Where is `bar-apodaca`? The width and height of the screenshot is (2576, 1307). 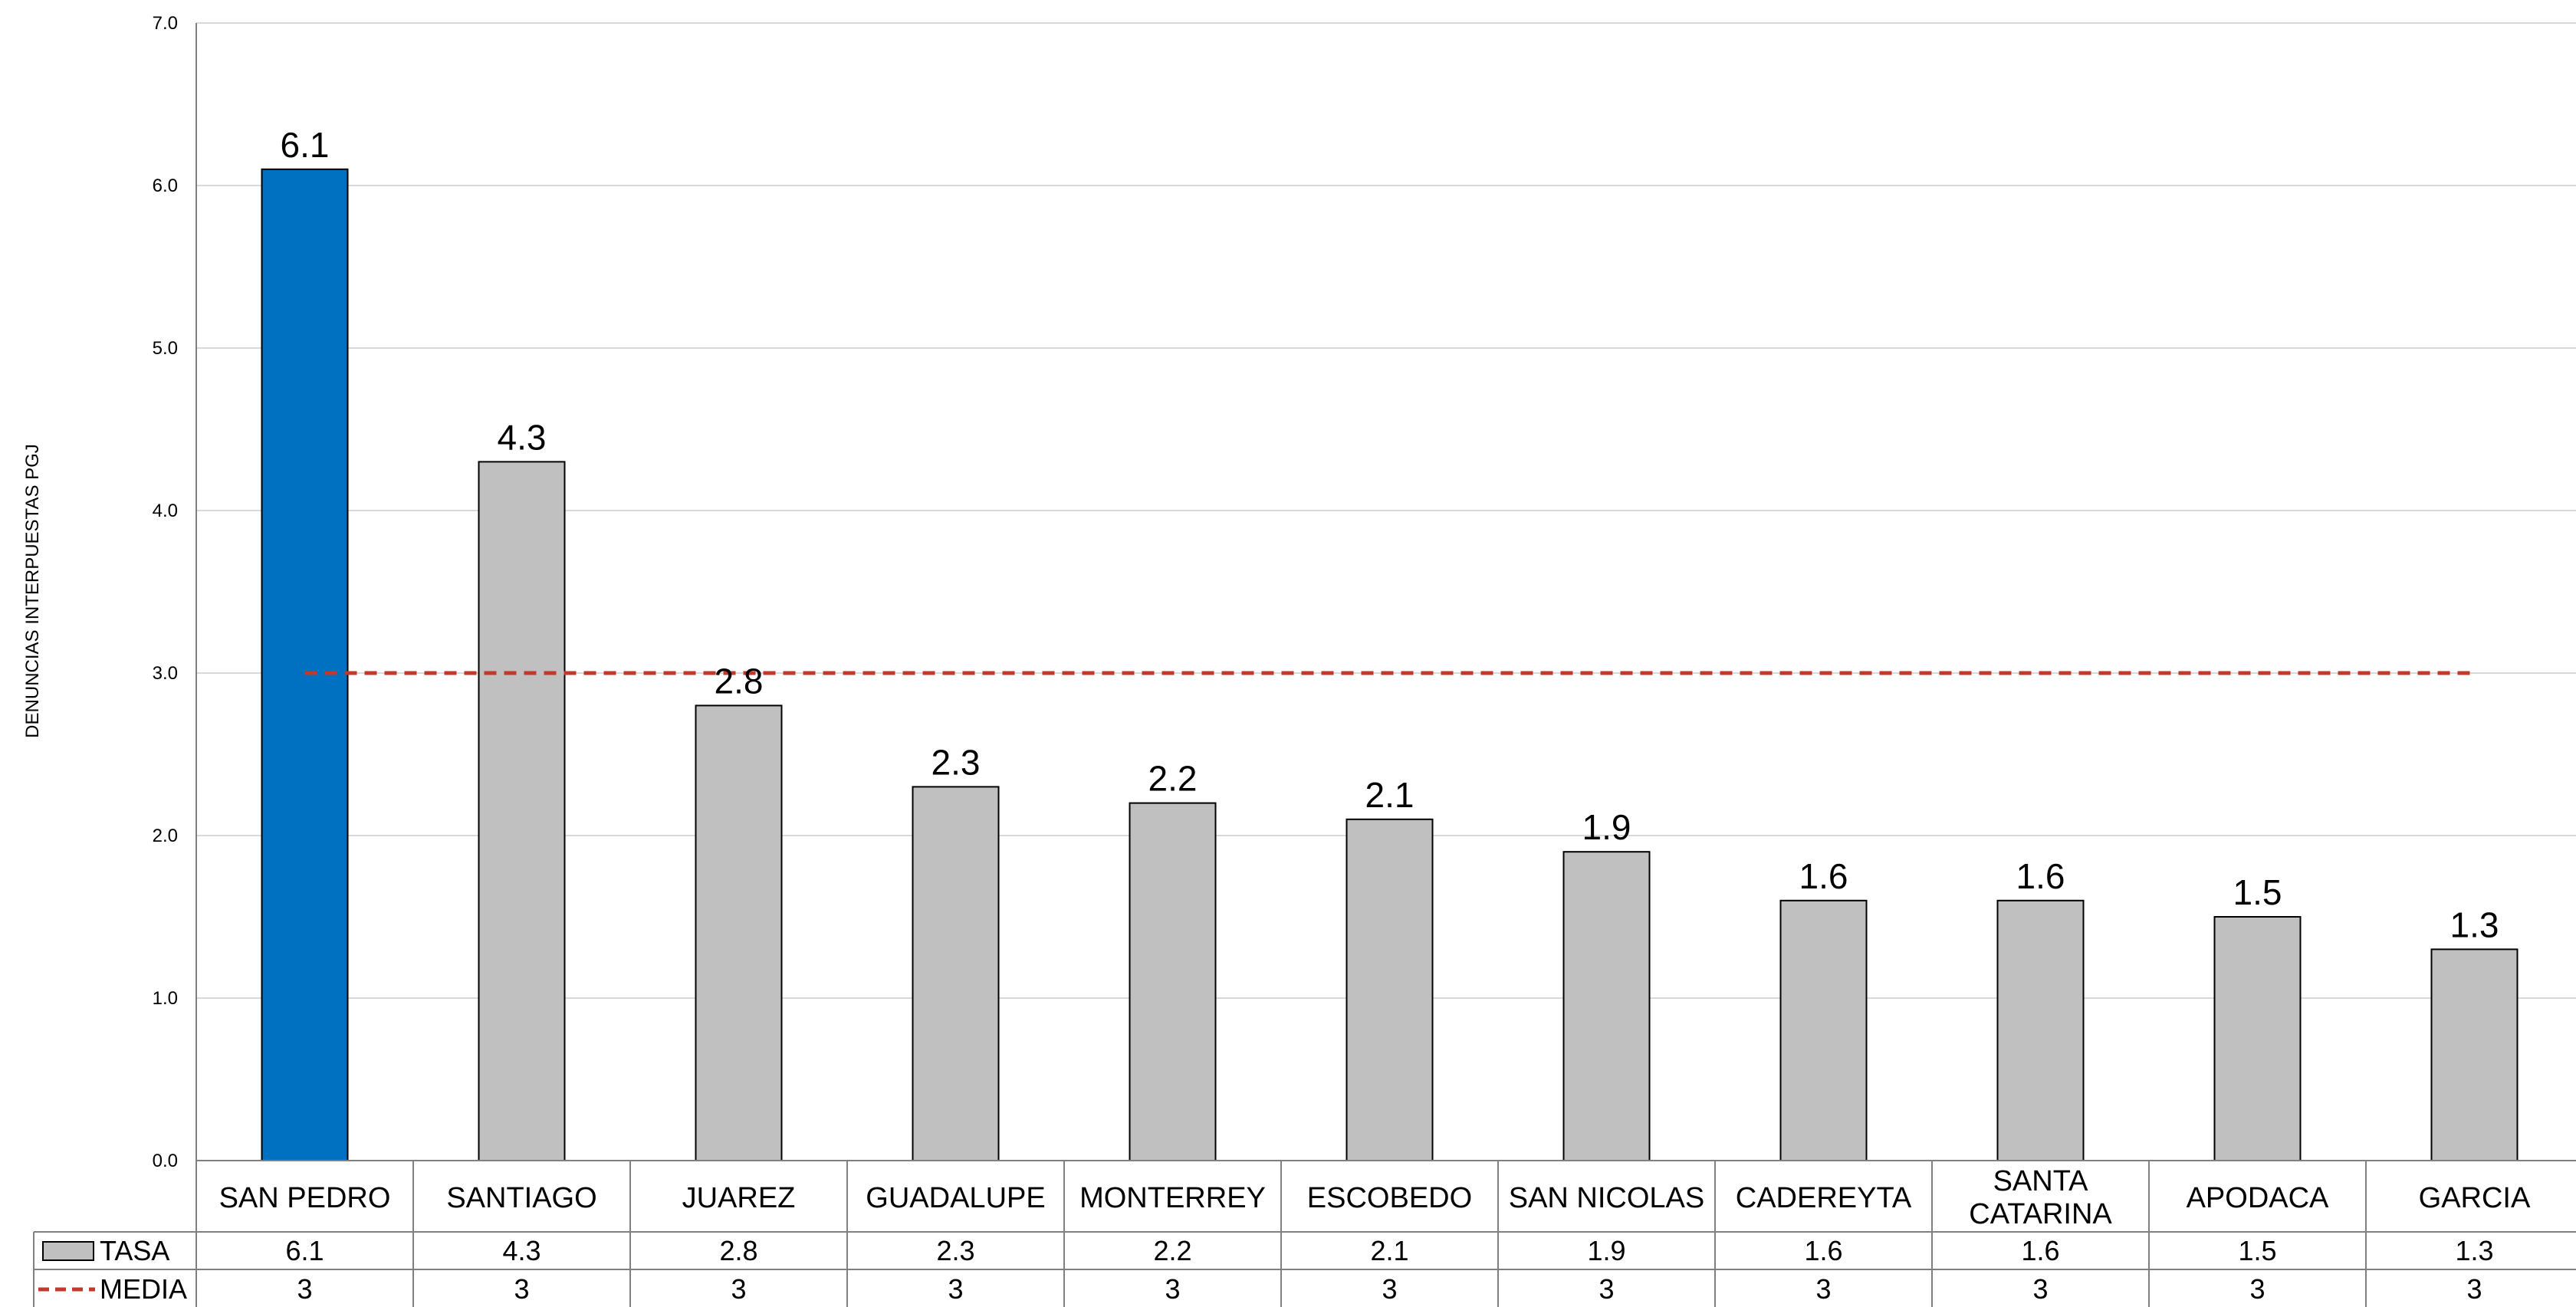
bar-apodaca is located at coordinates (2258, 1039).